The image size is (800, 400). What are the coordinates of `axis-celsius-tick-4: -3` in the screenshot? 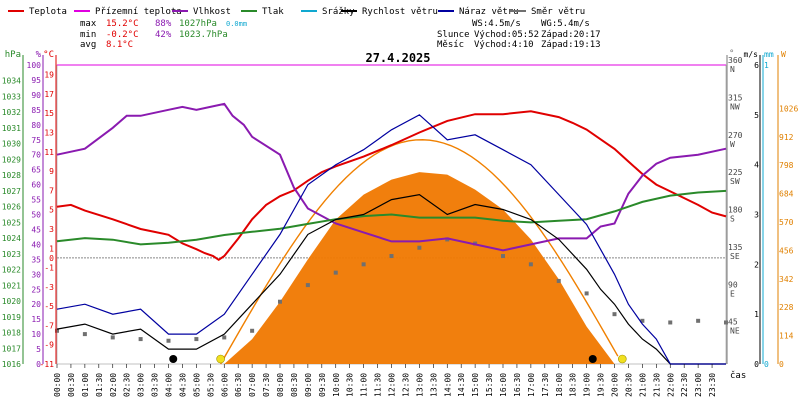 It's located at (49, 287).